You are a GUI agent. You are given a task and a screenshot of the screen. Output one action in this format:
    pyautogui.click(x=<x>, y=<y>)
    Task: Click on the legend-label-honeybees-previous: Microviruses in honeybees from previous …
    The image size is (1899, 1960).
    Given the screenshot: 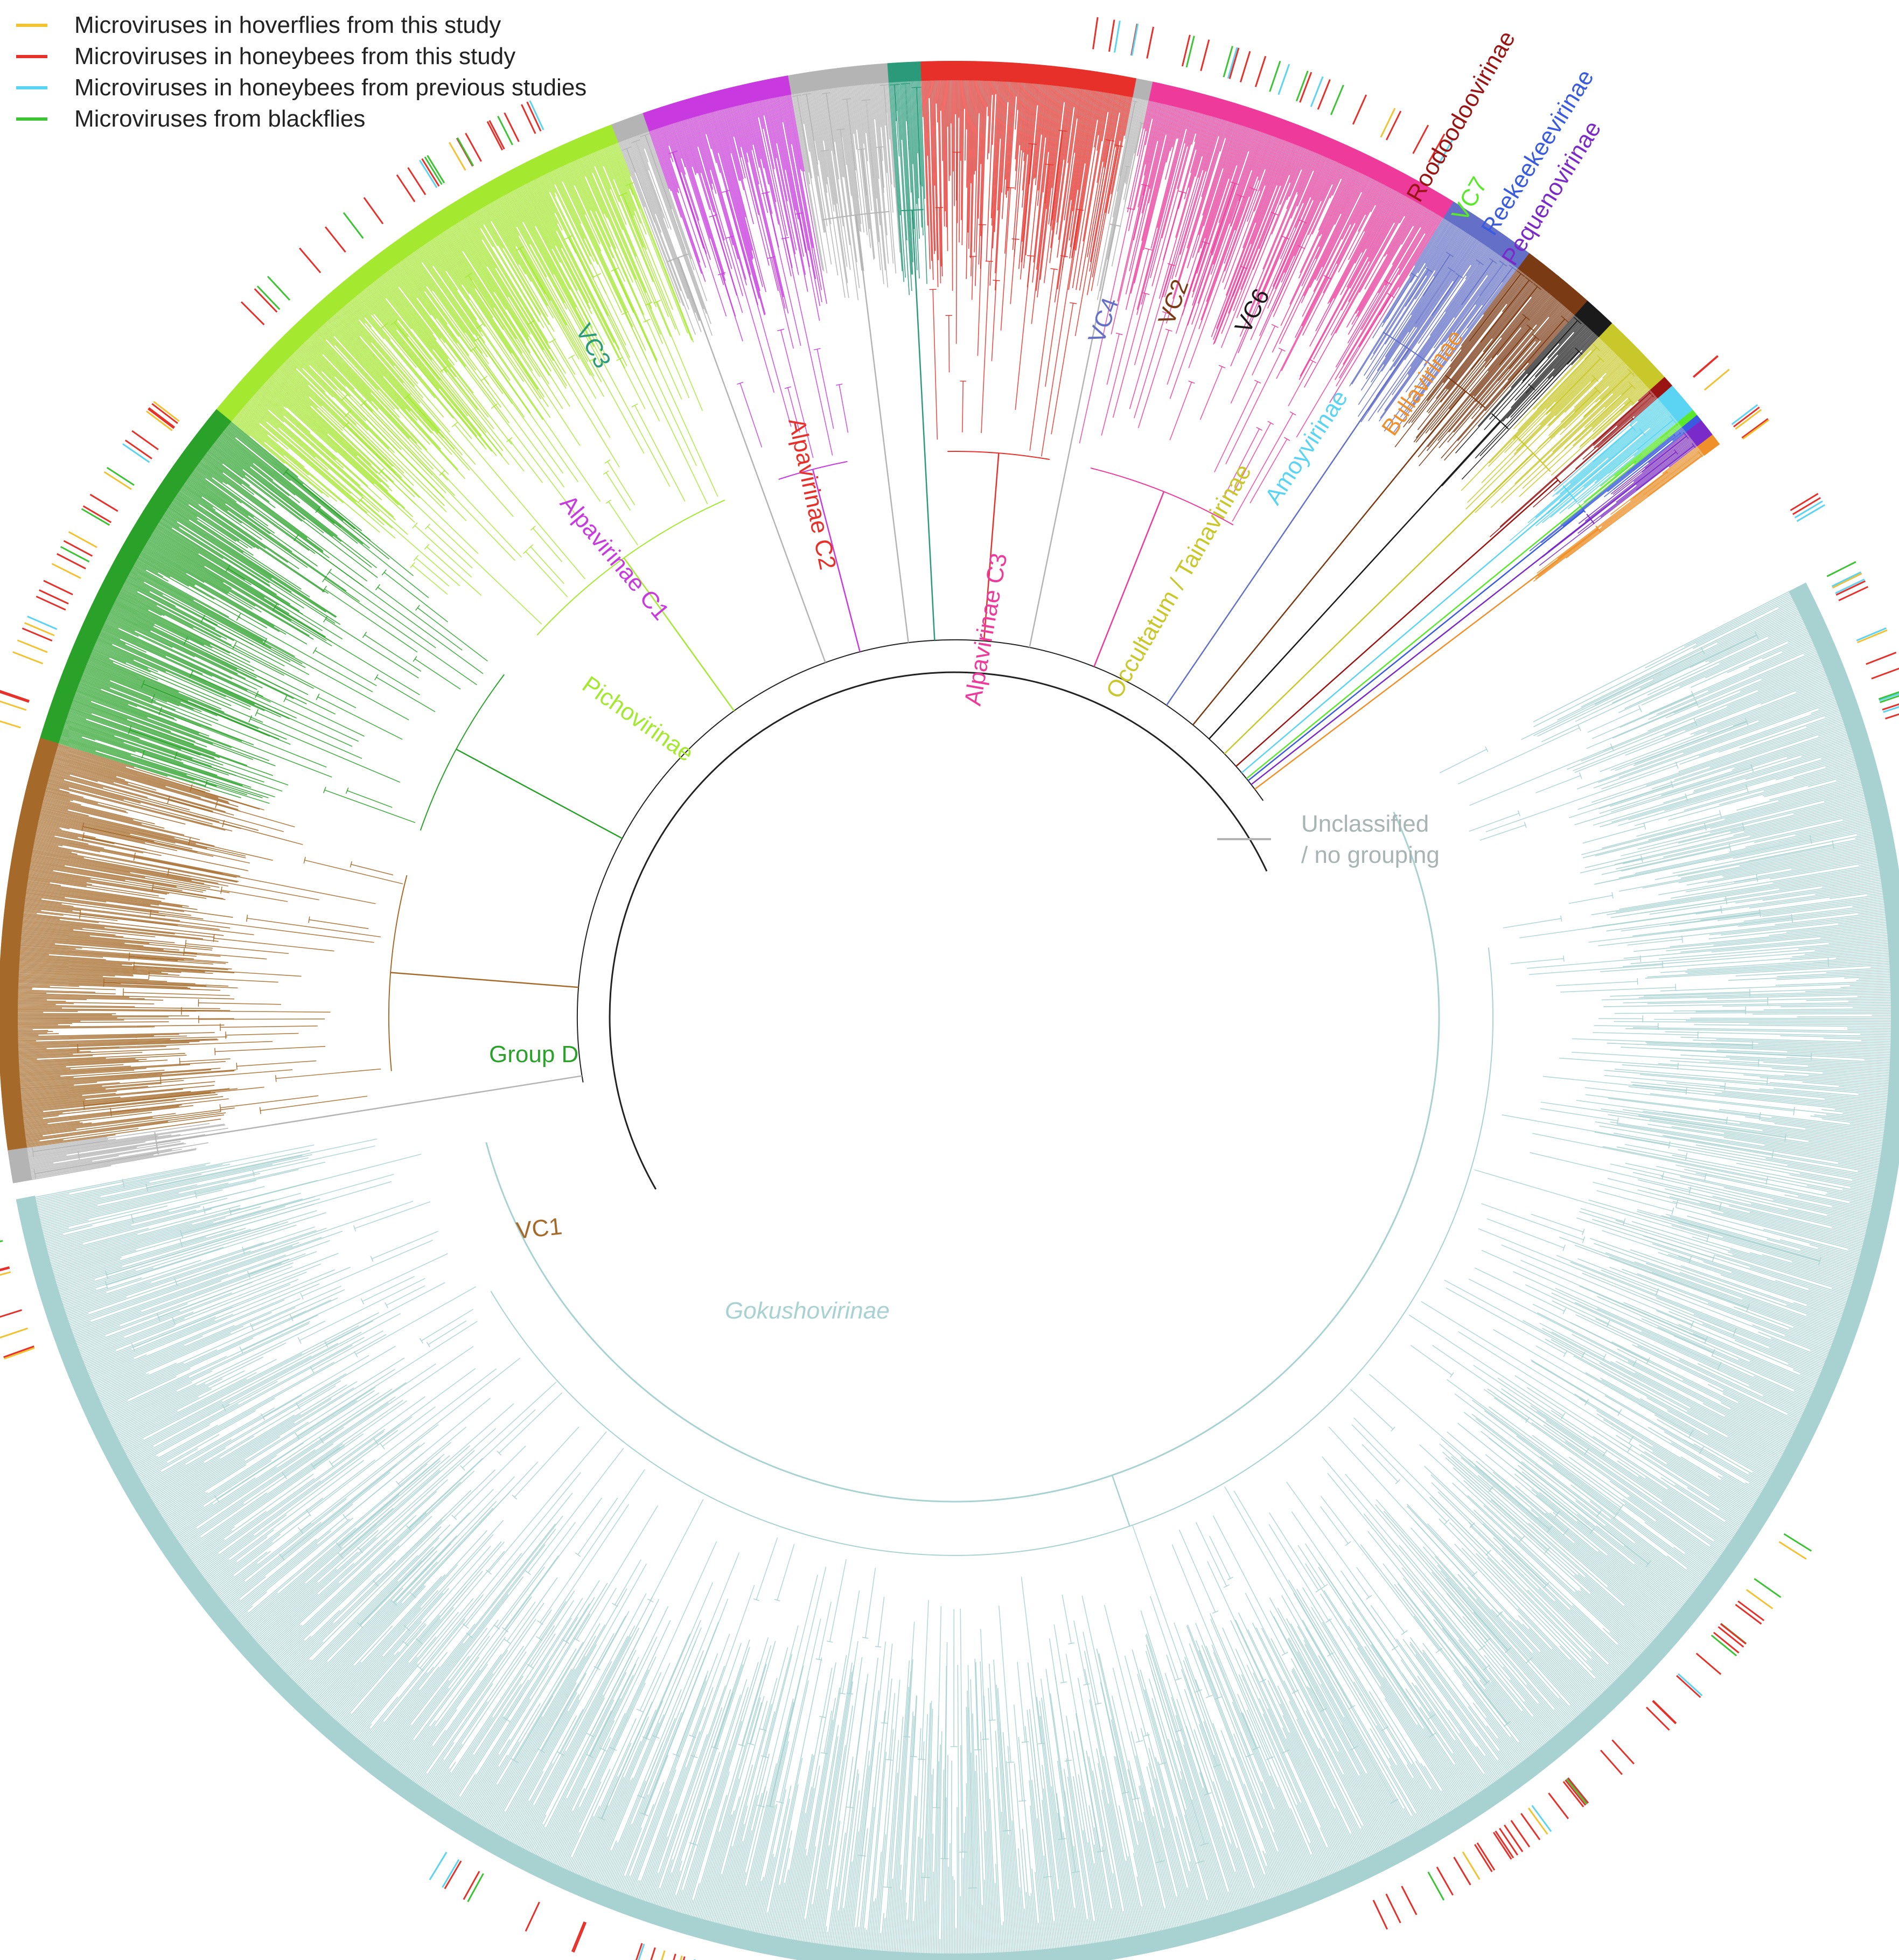 What is the action you would take?
    pyautogui.click(x=330, y=87)
    